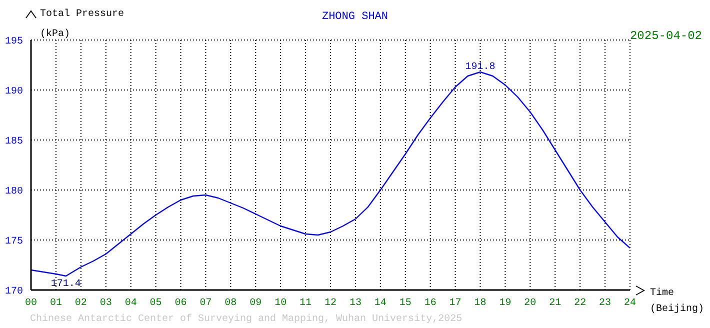  I want to click on x-tick-label: 13, so click(355, 304).